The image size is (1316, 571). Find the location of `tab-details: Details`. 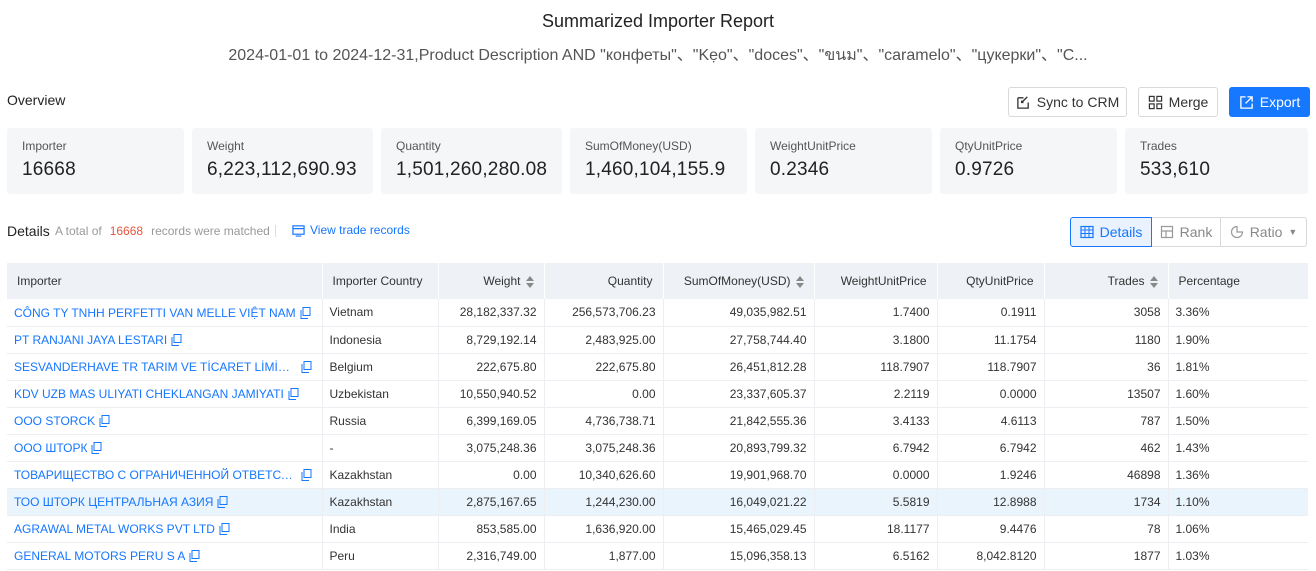

tab-details: Details is located at coordinates (1111, 232).